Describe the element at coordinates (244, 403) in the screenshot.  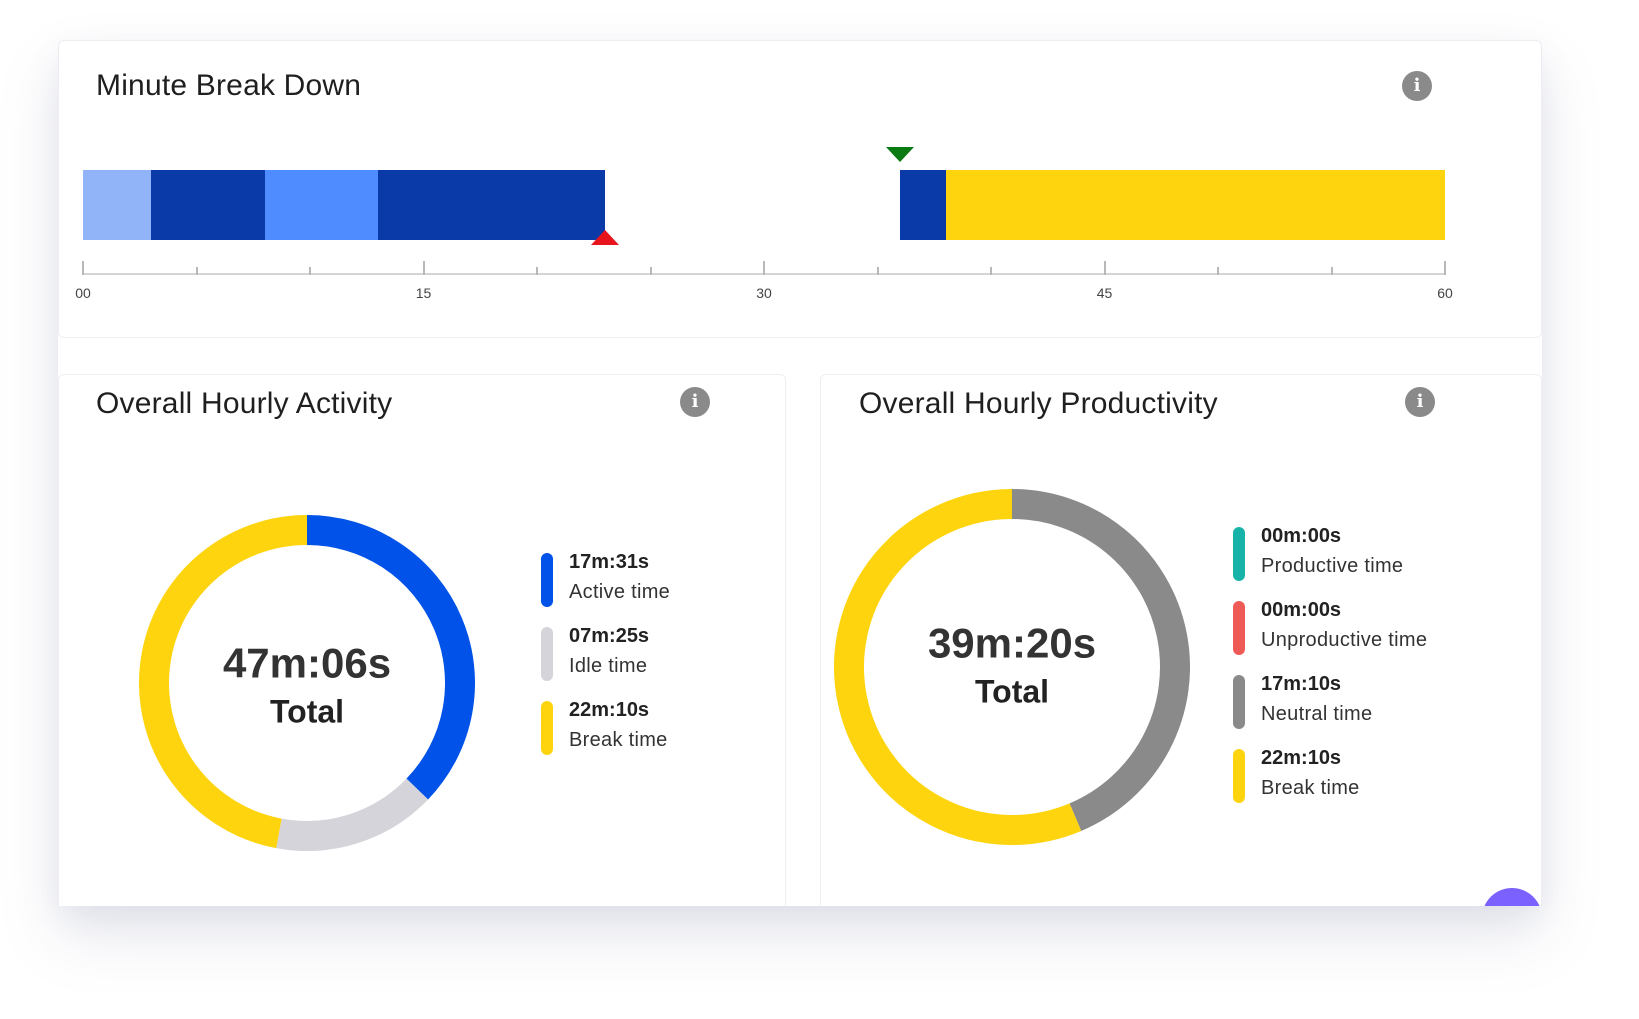
I see `hourly-activity-title: Overall Hourly Activity` at that location.